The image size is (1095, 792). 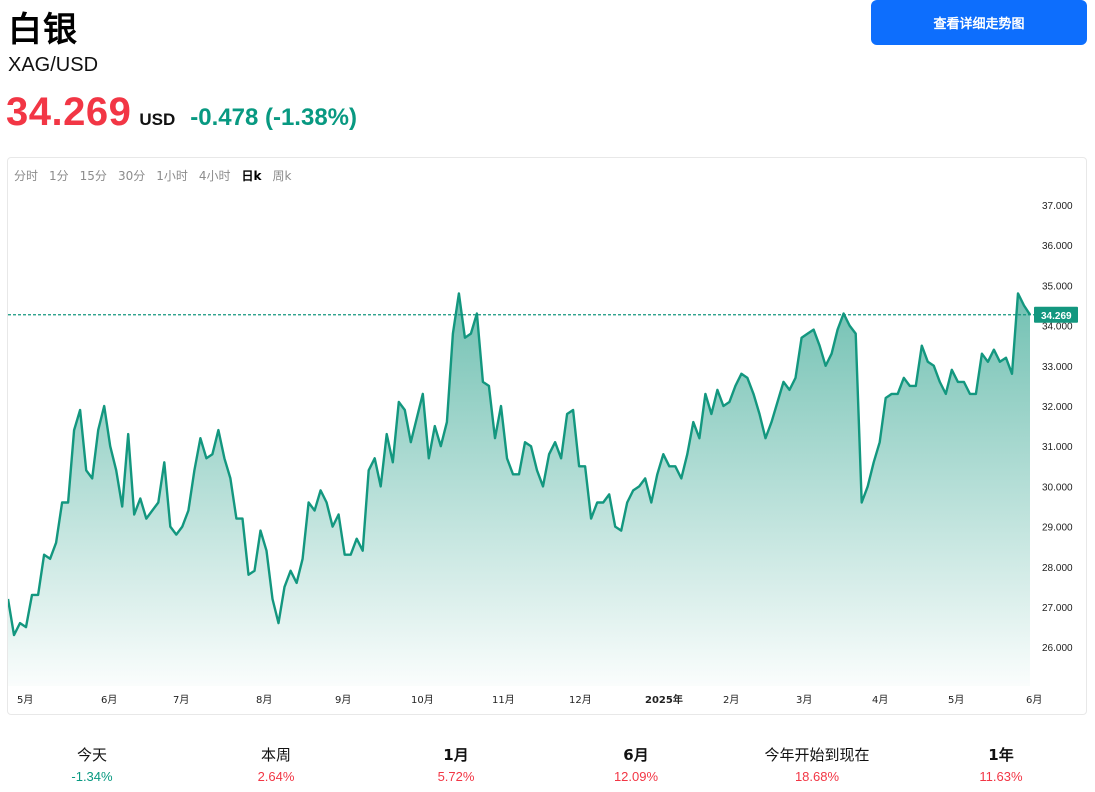 I want to click on y-tick-label: 28.000, so click(x=1057, y=568).